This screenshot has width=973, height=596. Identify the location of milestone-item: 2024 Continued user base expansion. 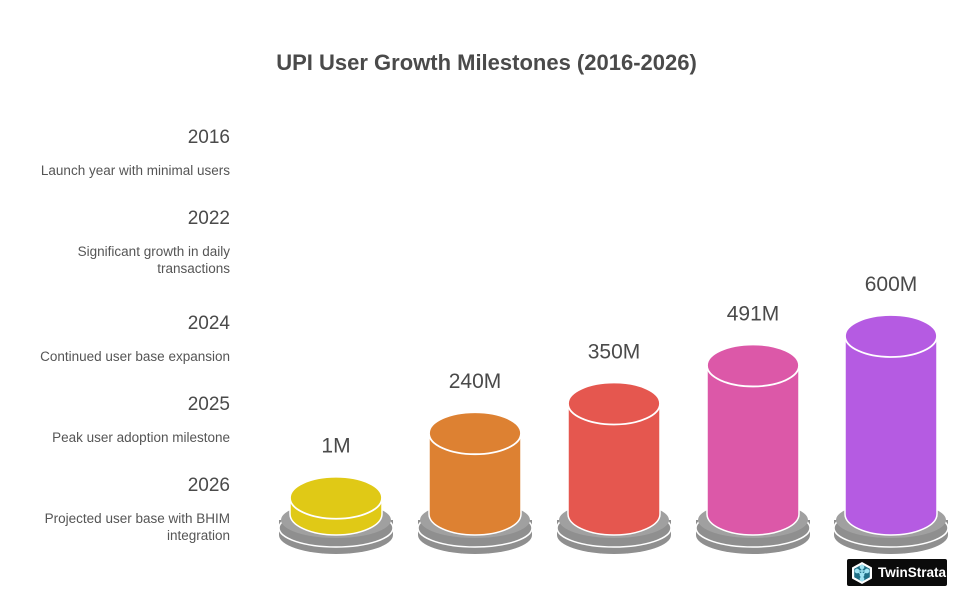
(125, 339).